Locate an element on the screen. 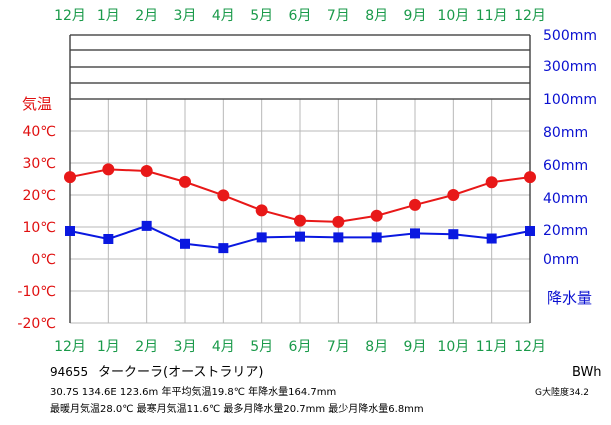 The width and height of the screenshot is (611, 425). month-labels-top: 12月 1月 2月 3月 4月 5月 6月 7月 8月 9月 10月 11月 12月 is located at coordinates (300, 16).